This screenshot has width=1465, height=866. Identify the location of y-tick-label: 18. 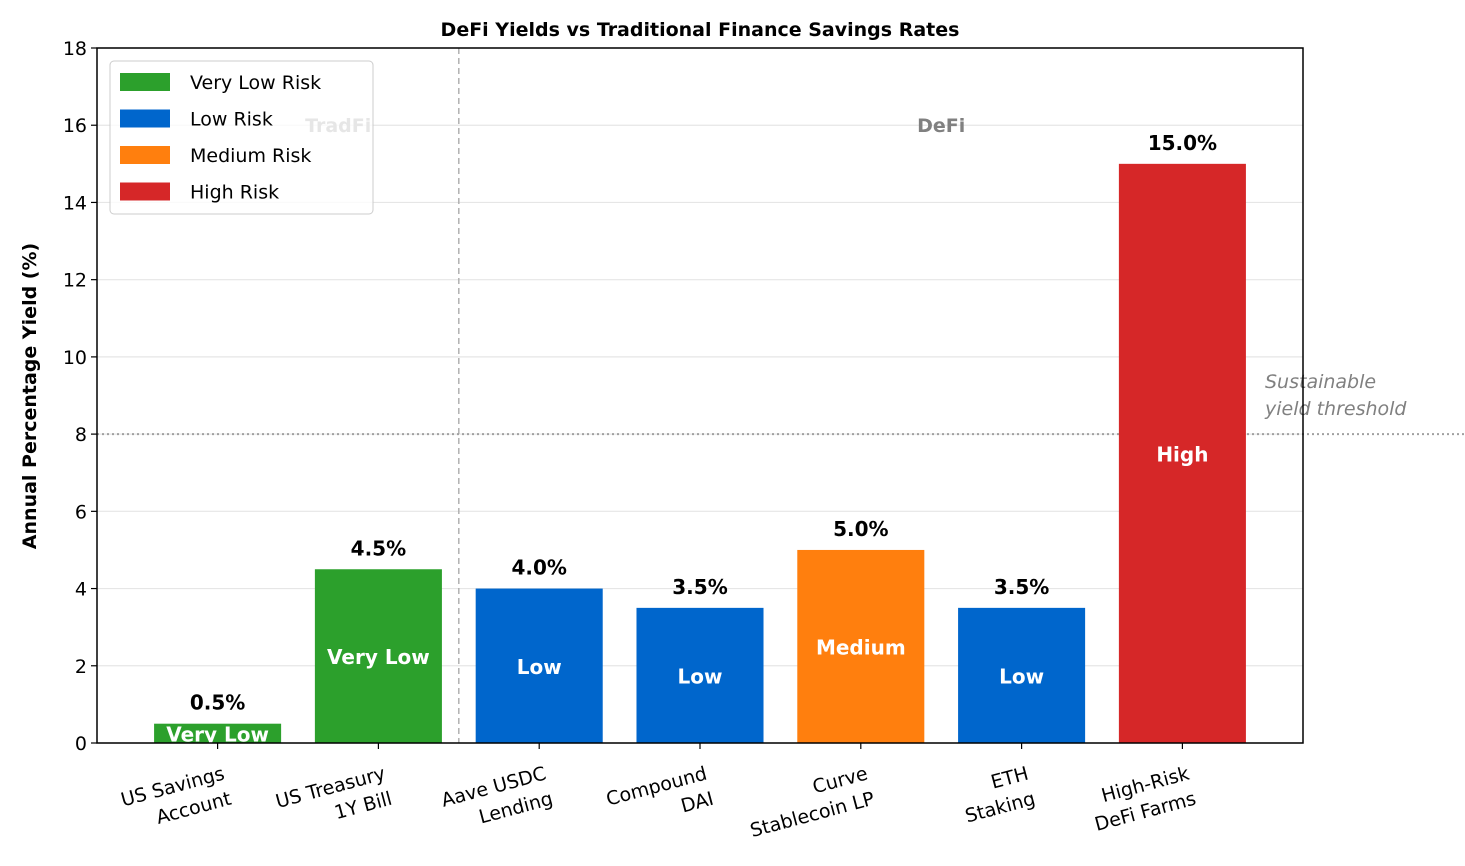
(75, 49).